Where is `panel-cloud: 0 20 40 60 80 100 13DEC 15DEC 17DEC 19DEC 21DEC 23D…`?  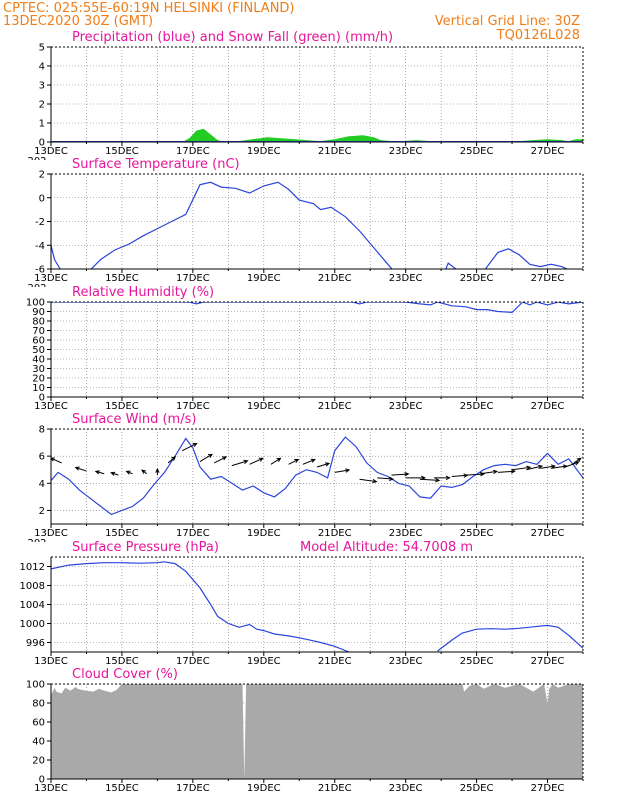
panel-cloud: 0 20 40 60 80 100 13DEC 15DEC 17DEC 19DEC 21DEC 23D… is located at coordinates (305, 730).